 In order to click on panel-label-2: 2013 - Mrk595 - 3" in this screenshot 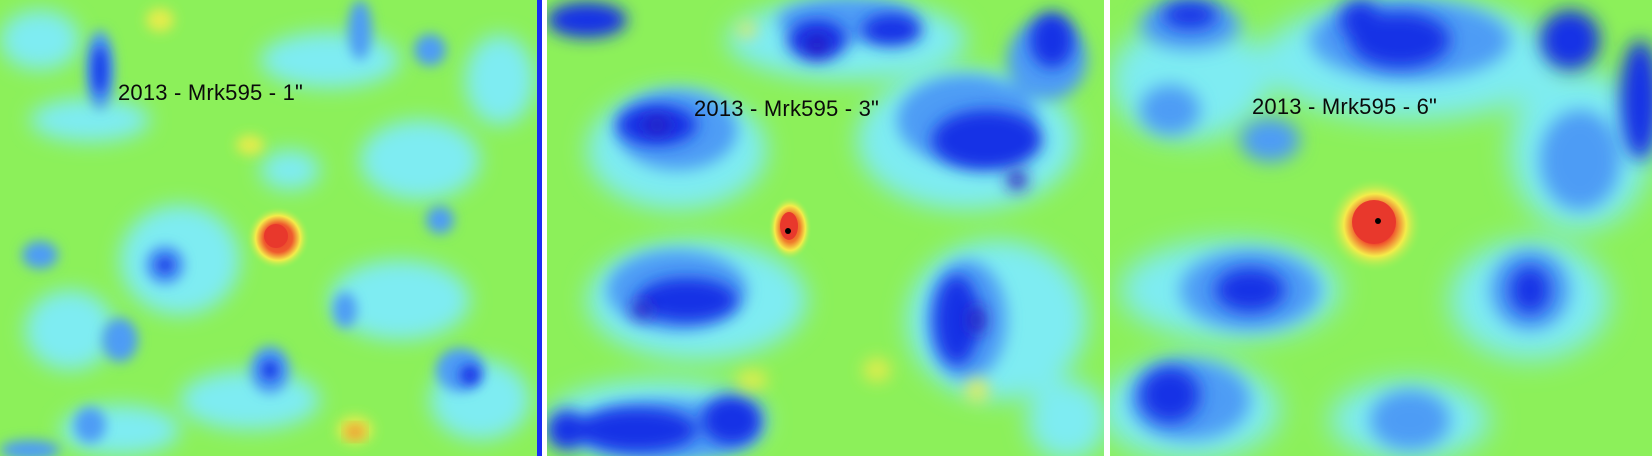, I will do `click(787, 108)`.